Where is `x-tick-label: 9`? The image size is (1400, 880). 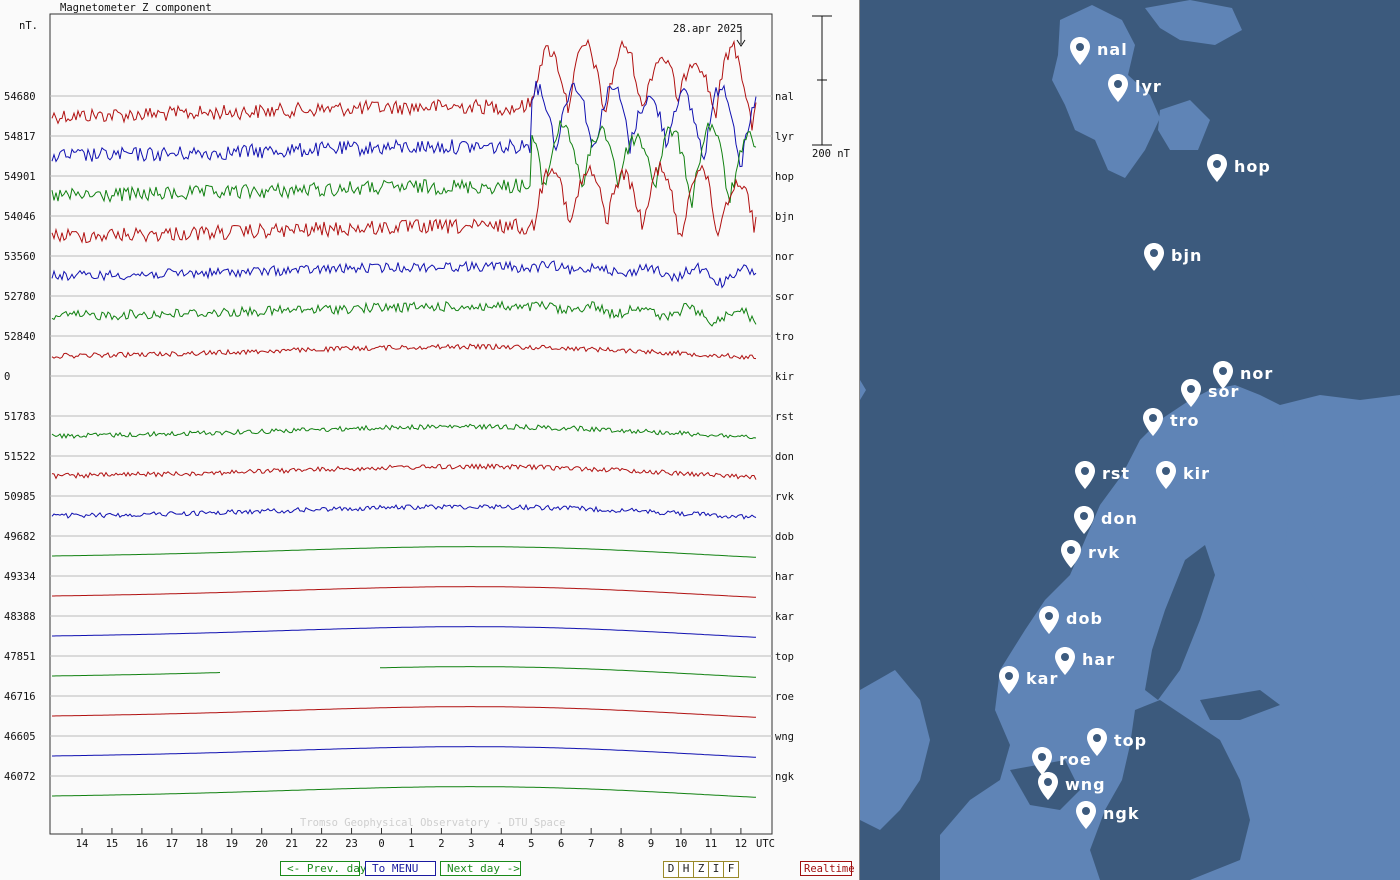
x-tick-label: 9 is located at coordinates (651, 844).